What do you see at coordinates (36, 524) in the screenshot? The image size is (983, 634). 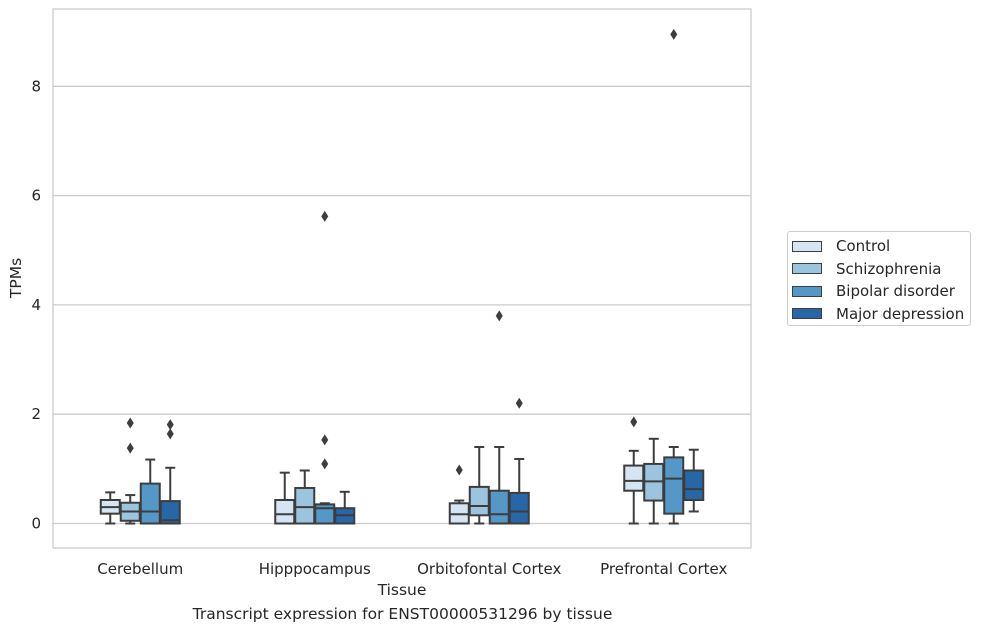 I see `y-tick-label: 0` at bounding box center [36, 524].